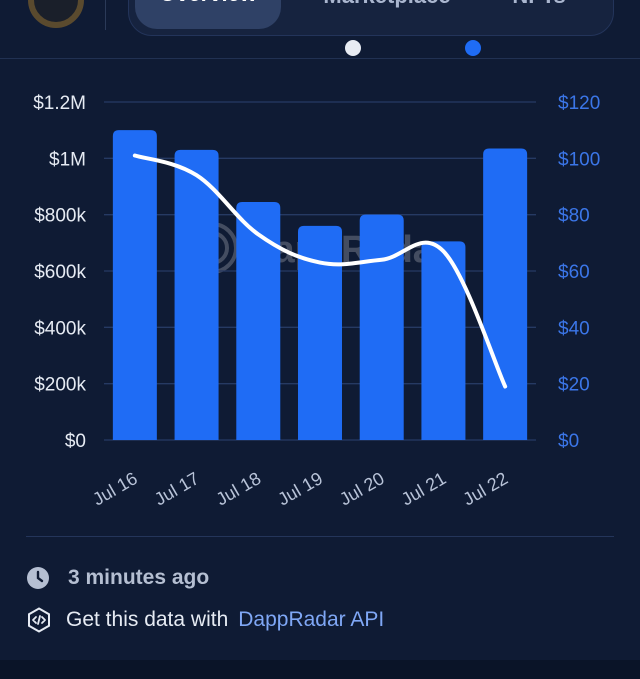  Describe the element at coordinates (362, 488) in the screenshot. I see `x-tick-label: Jul 20` at that location.